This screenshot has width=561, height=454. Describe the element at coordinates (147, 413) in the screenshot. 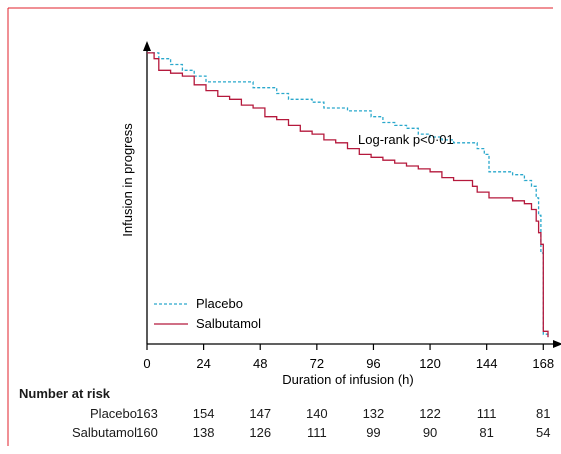

I see `risk-cell: 163` at that location.